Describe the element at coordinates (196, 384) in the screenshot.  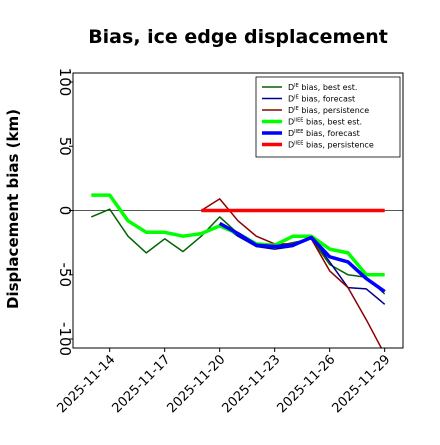
I see `x-tick-label: 2025-11-20` at that location.